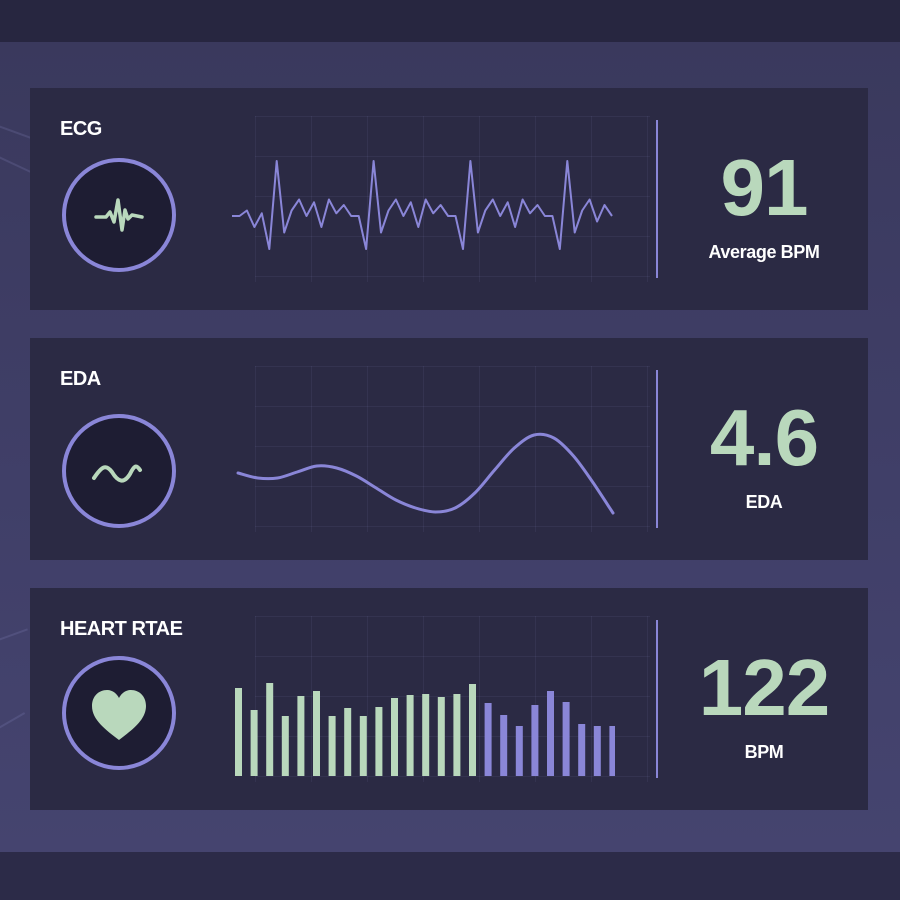  What do you see at coordinates (764, 437) in the screenshot?
I see `eda-value: 4.6` at bounding box center [764, 437].